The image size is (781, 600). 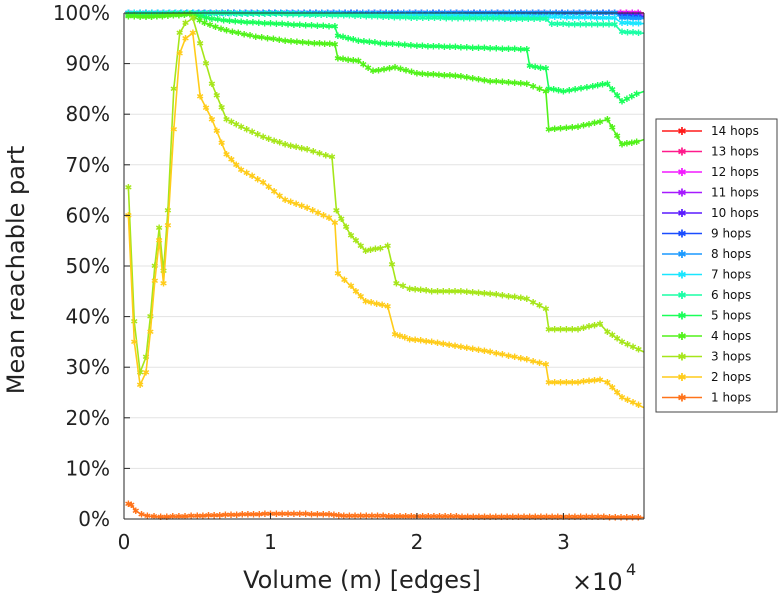 What do you see at coordinates (88, 64) in the screenshot?
I see `y-tick-label: 90%` at bounding box center [88, 64].